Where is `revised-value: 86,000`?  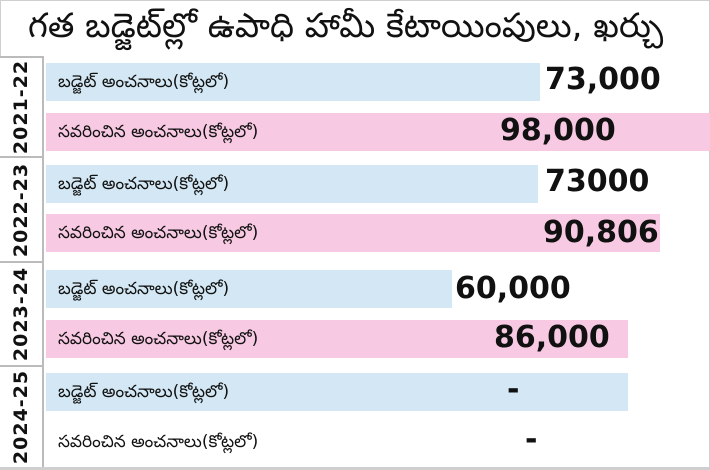 revised-value: 86,000 is located at coordinates (552, 337).